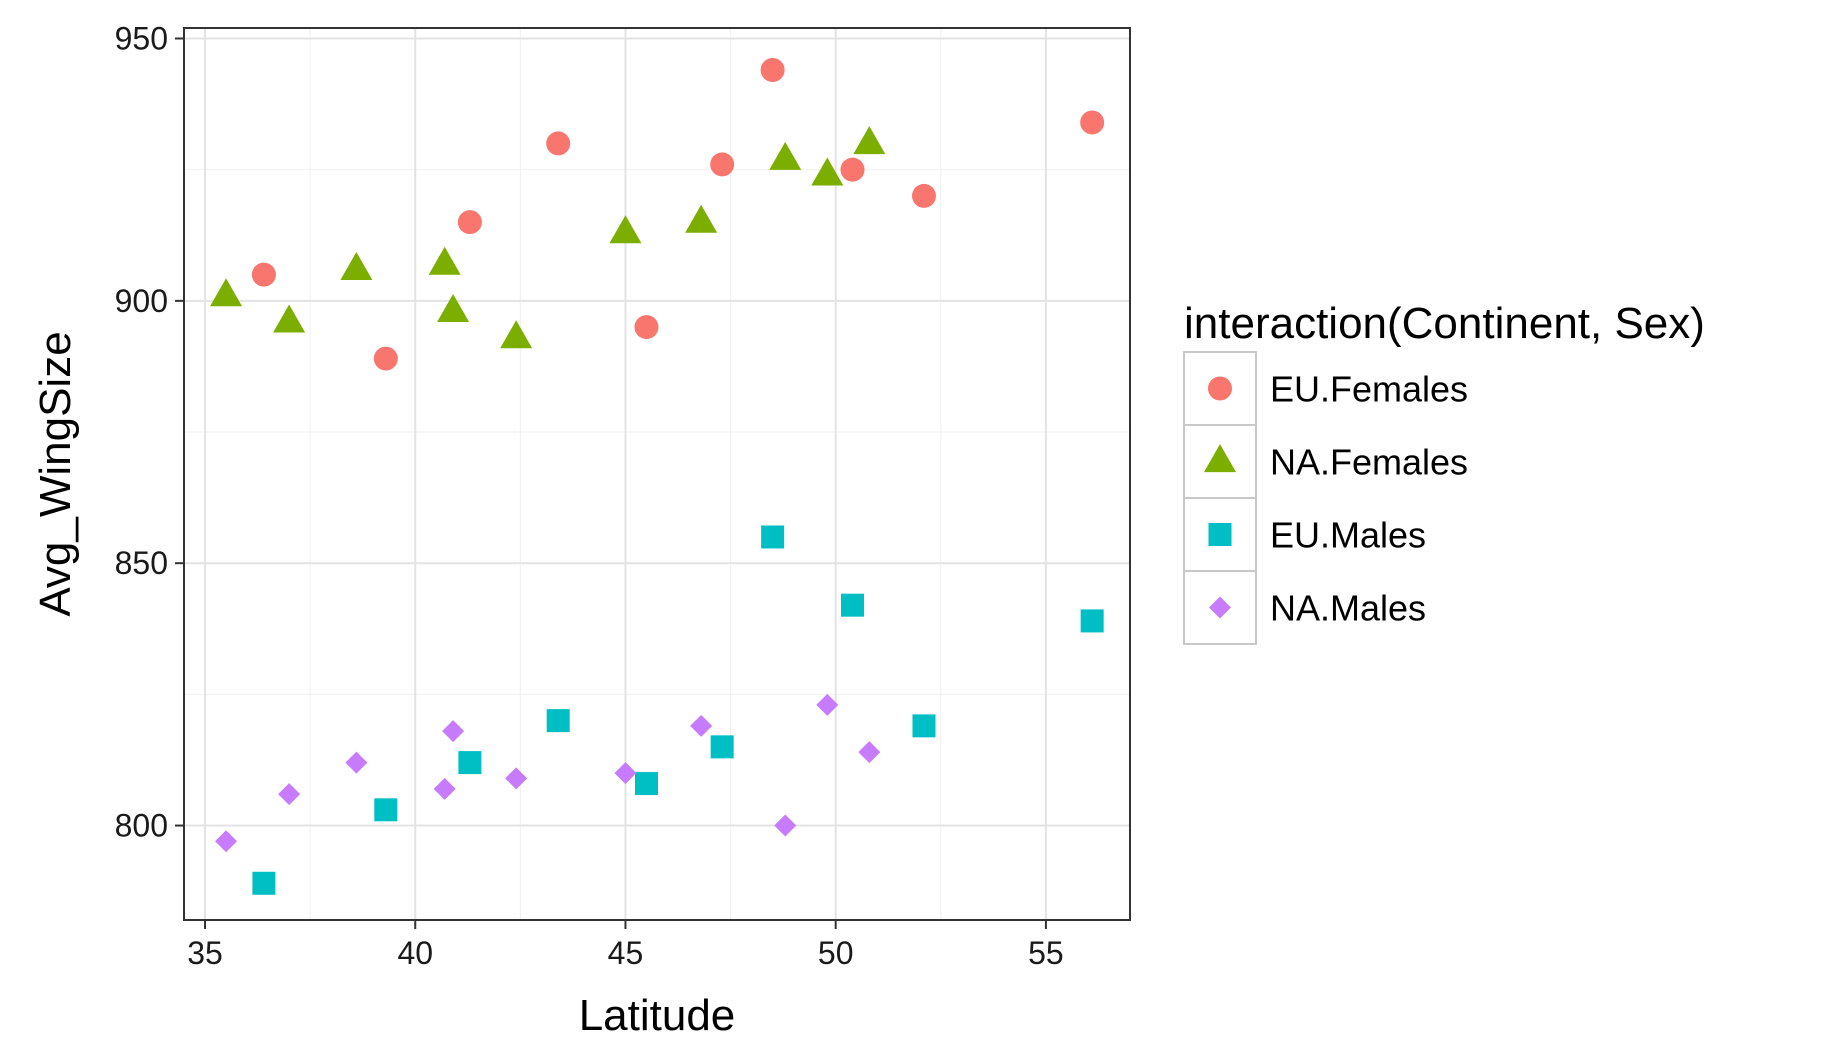 The height and width of the screenshot is (1050, 1837). Describe the element at coordinates (1046, 953) in the screenshot. I see `x-tick-label: 55` at that location.